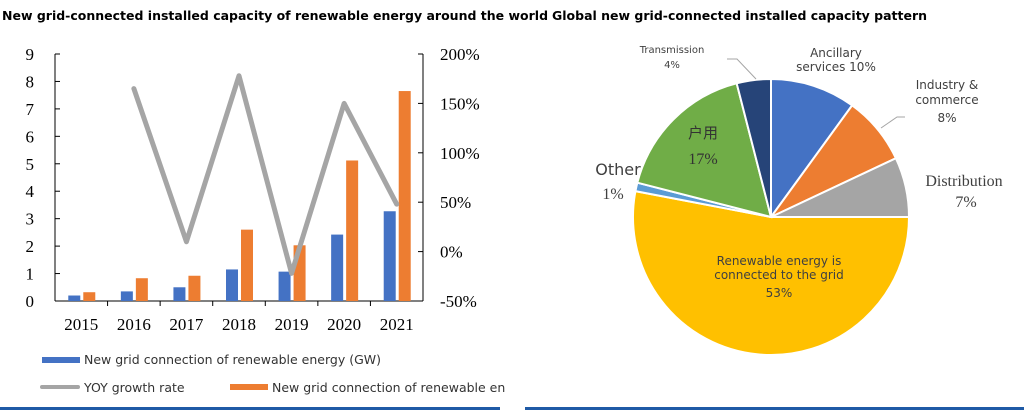 The width and height of the screenshot is (1024, 413). What do you see at coordinates (965, 202) in the screenshot?
I see `label-distribution-pct: 7%` at bounding box center [965, 202].